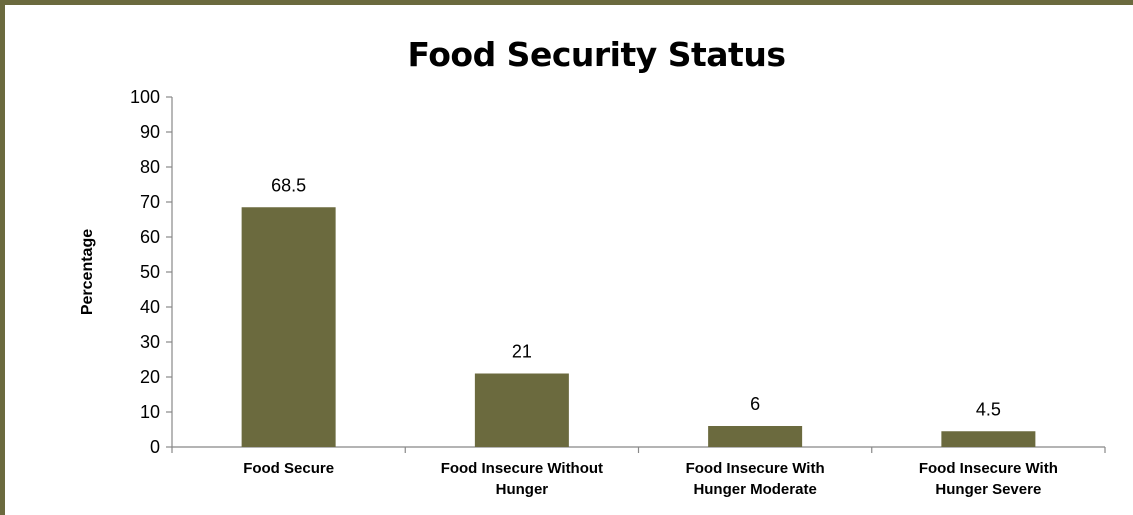 The image size is (1133, 515). What do you see at coordinates (596, 54) in the screenshot?
I see `chart-title: Food Security Status` at bounding box center [596, 54].